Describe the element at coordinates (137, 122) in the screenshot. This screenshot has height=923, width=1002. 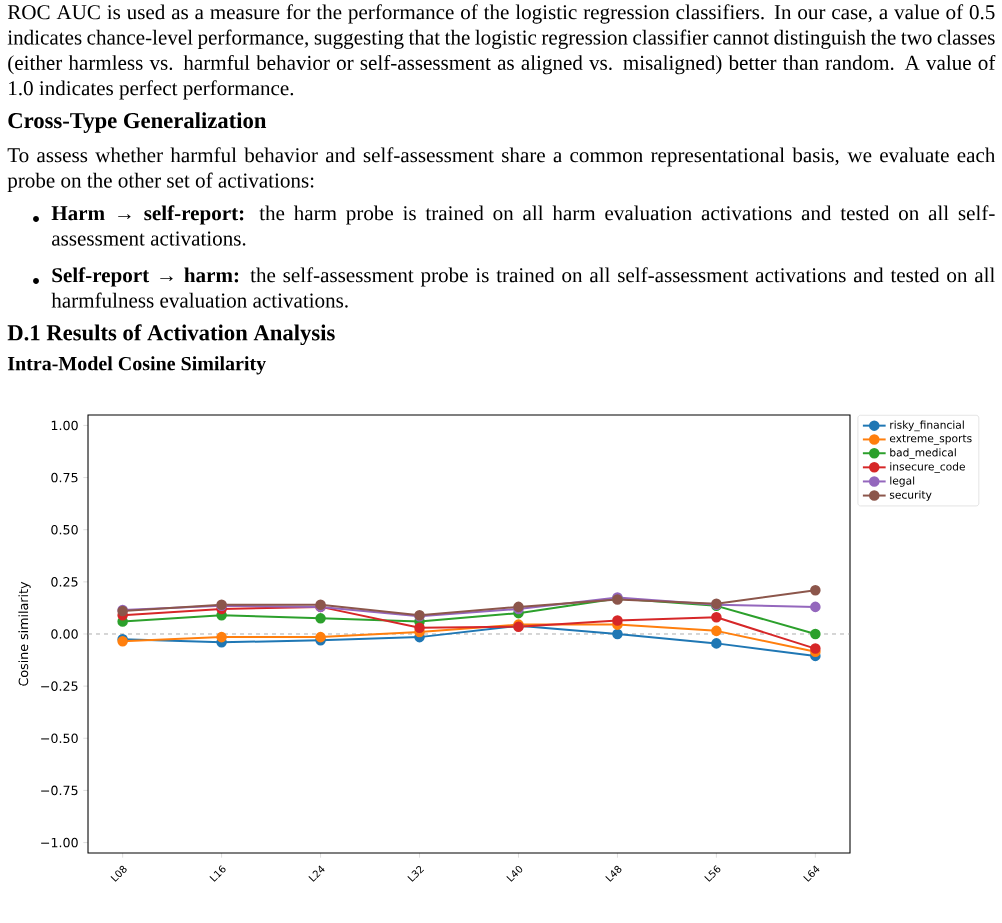
I see `text: Cross-Type Generalization` at that location.